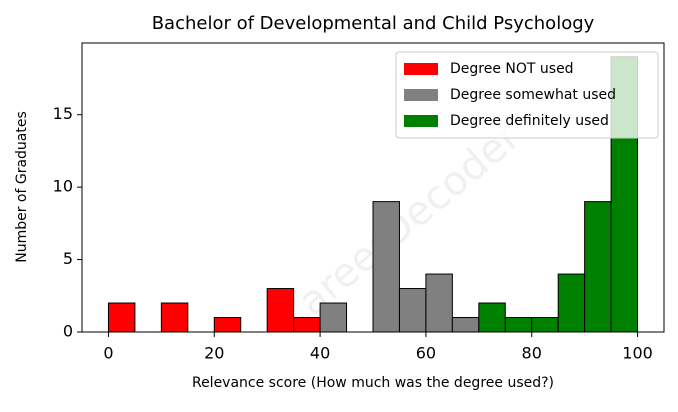  Describe the element at coordinates (426, 353) in the screenshot. I see `x-tick-label: 60` at that location.